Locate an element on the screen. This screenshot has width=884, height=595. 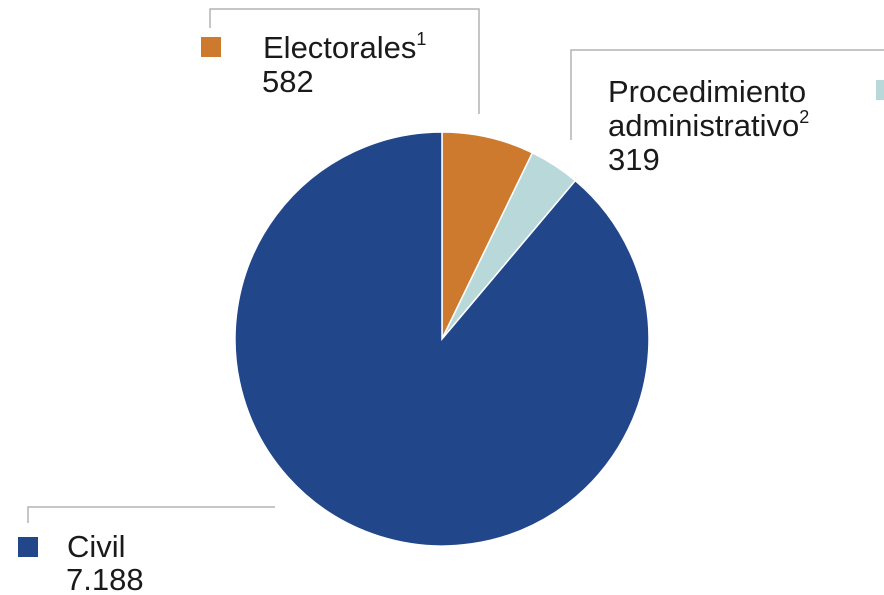
legend-swatch-procedimiento is located at coordinates (880, 90).